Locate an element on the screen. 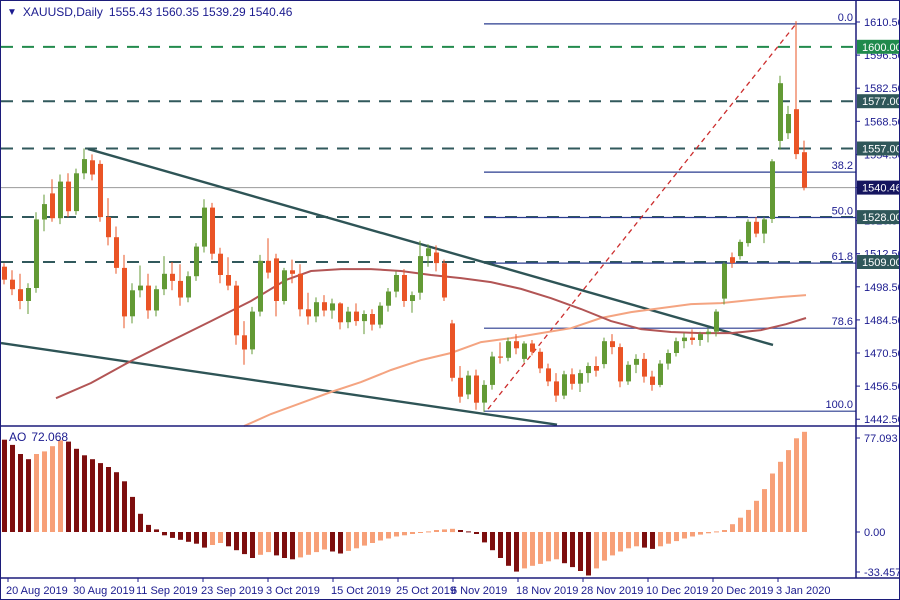  fib-label-100.0: 100.0 is located at coordinates (839, 405).